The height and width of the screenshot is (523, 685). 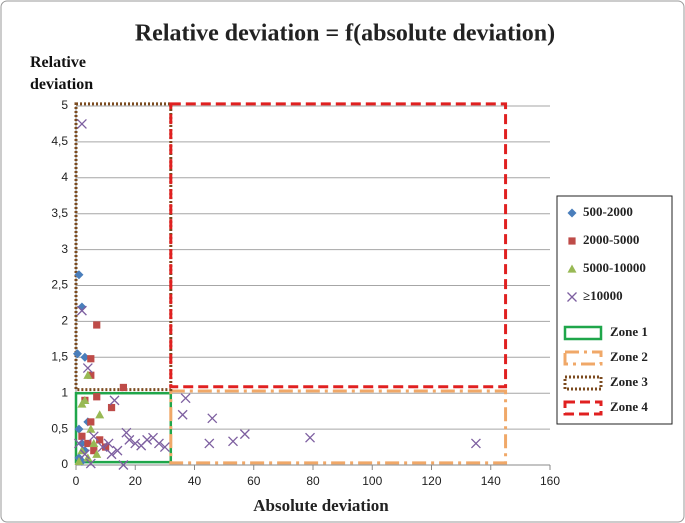 I want to click on y-tick-label: 2,5, so click(x=59, y=285).